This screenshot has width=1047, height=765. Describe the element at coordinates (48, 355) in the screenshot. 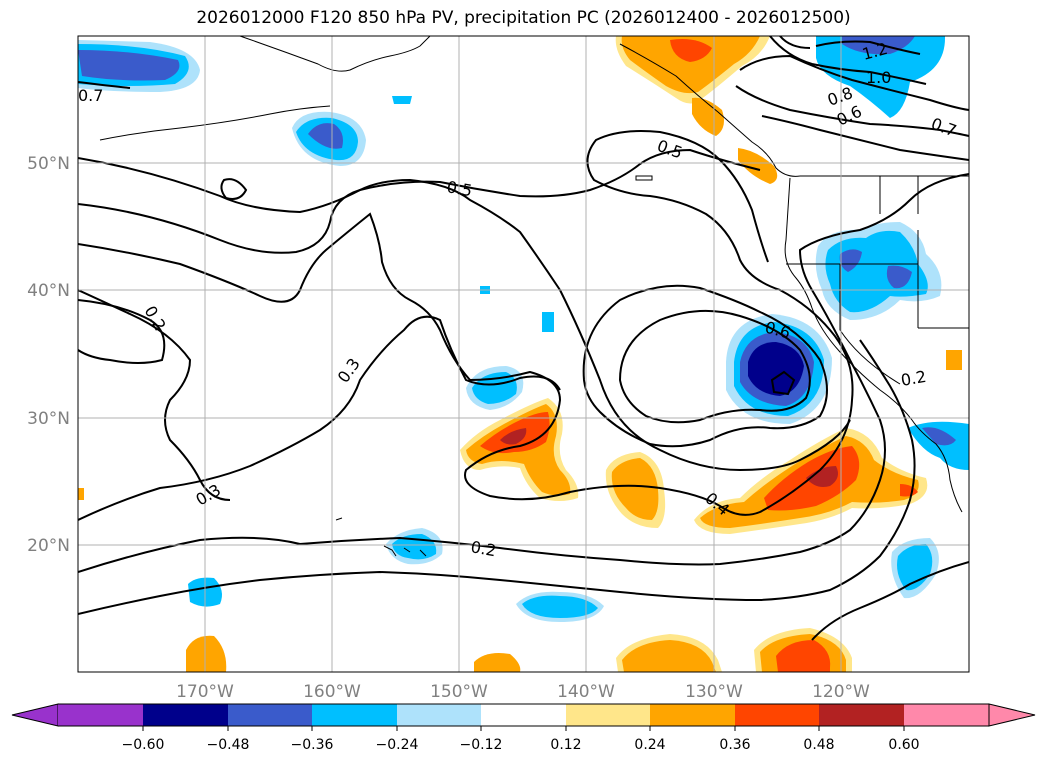

I see `lat-labels: 50°N 40°N 30°N 20°N` at that location.